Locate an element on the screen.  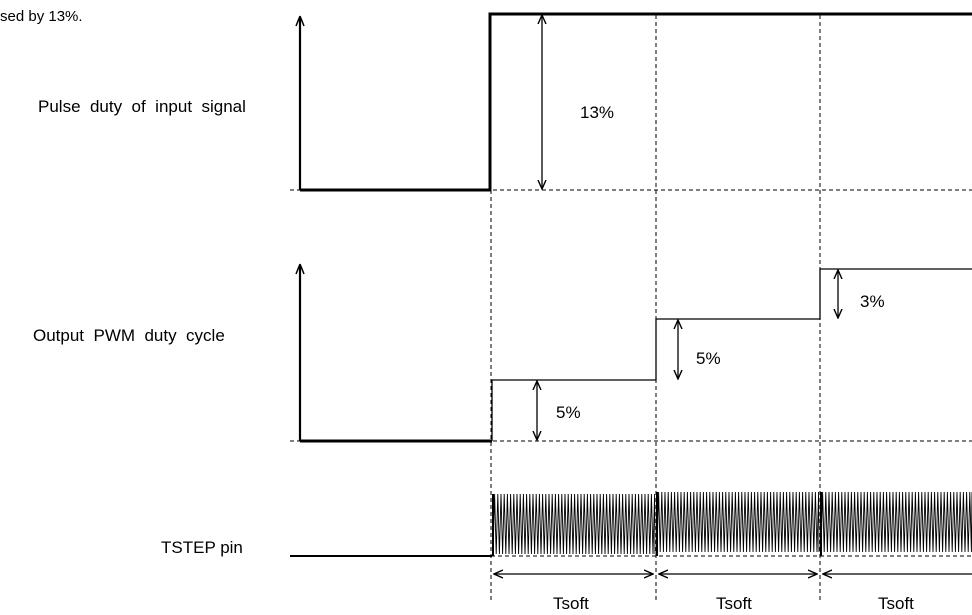
output-pwm-staircase is located at coordinates (731, 354).